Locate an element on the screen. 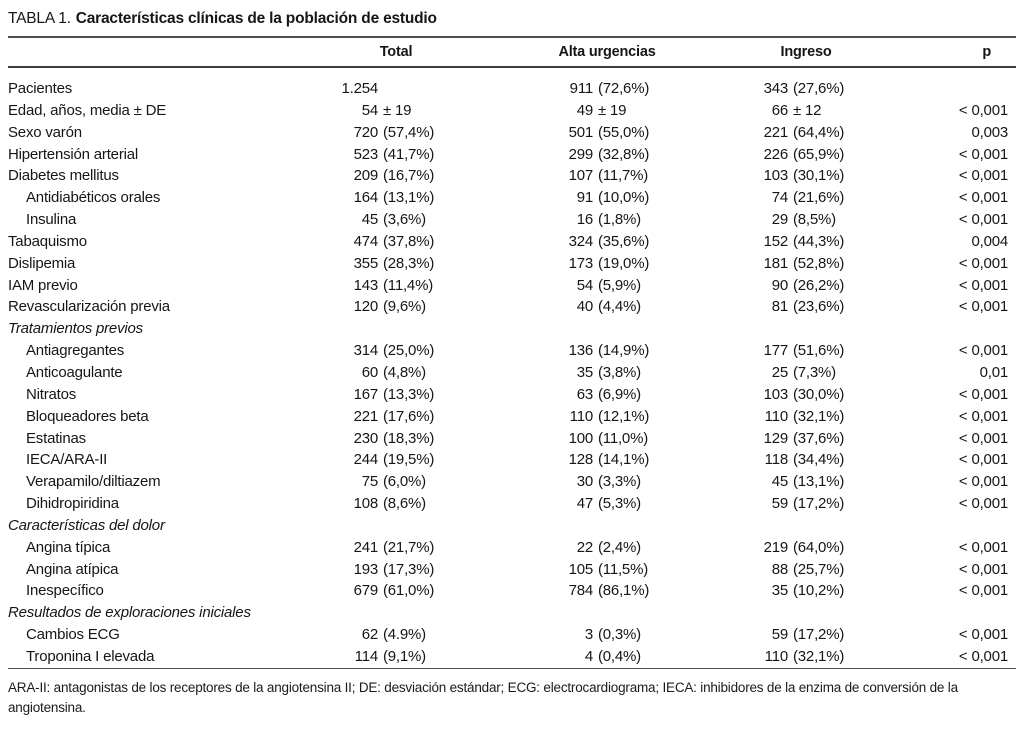 The width and height of the screenshot is (1024, 745). cell-ingreso: 66 ± 12 is located at coordinates (796, 110).